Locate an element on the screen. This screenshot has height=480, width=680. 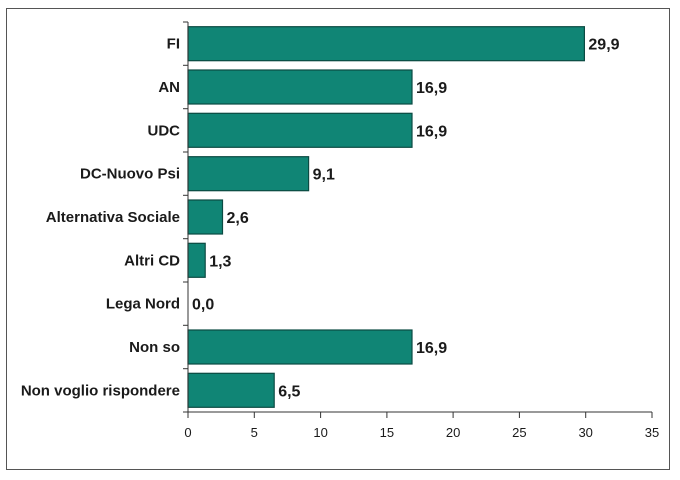
x-tick-label-6: 30 is located at coordinates (585, 432).